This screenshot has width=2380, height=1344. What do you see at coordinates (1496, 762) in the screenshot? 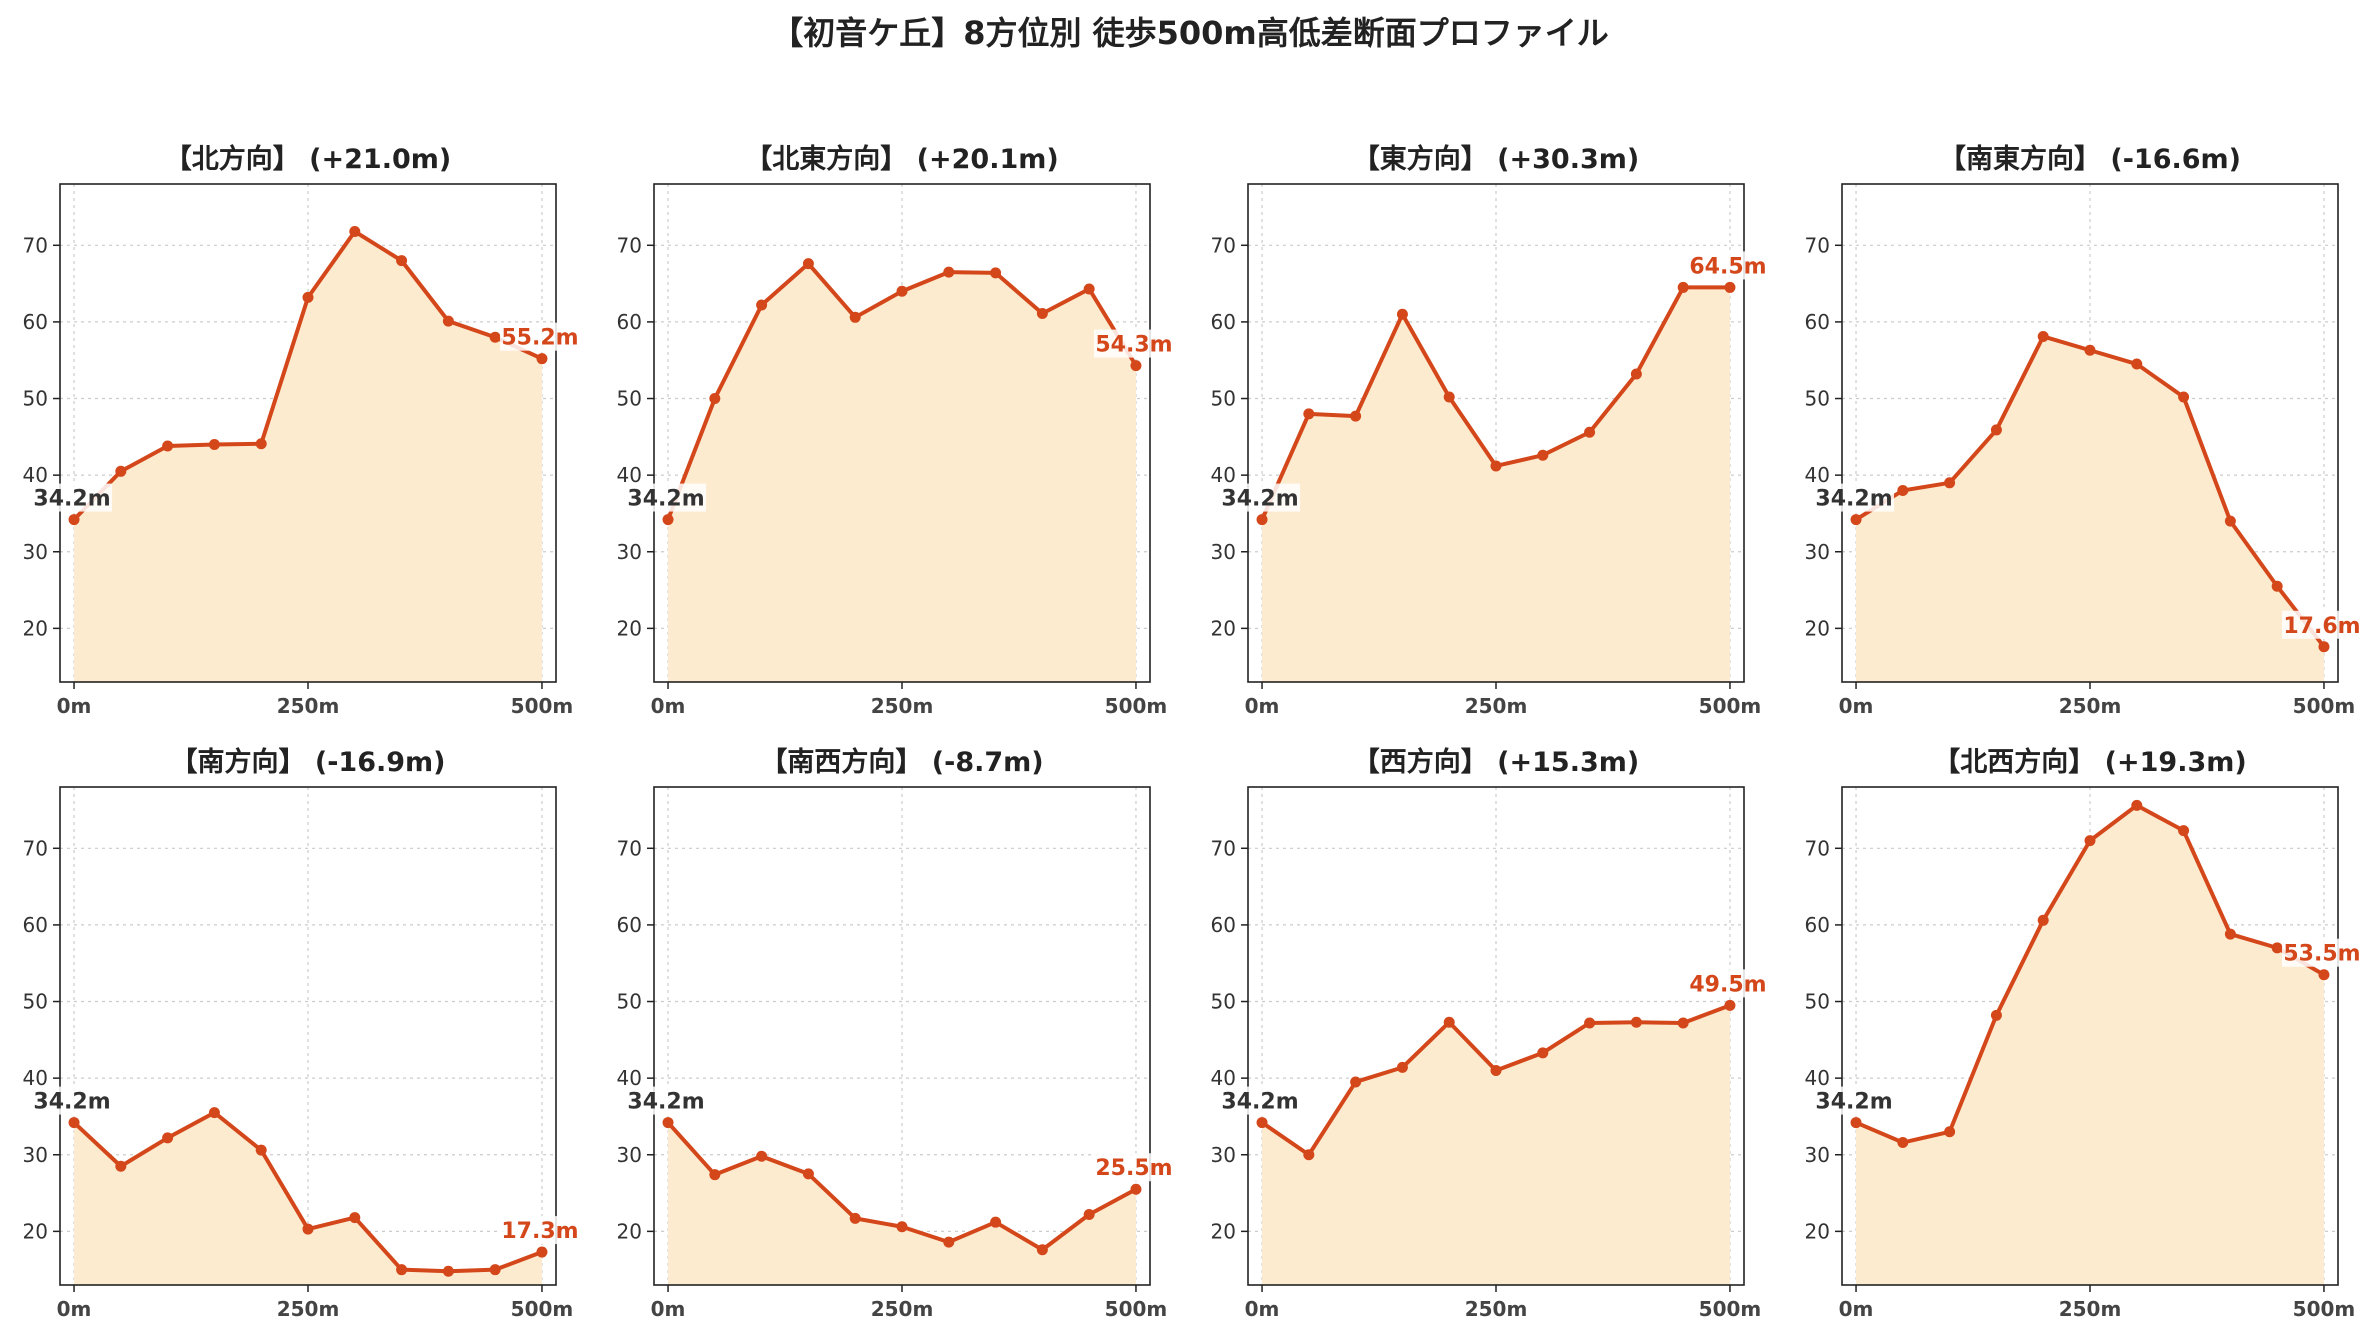
I see `subplot-title: 【西方向】 (+15.3m)` at bounding box center [1496, 762].